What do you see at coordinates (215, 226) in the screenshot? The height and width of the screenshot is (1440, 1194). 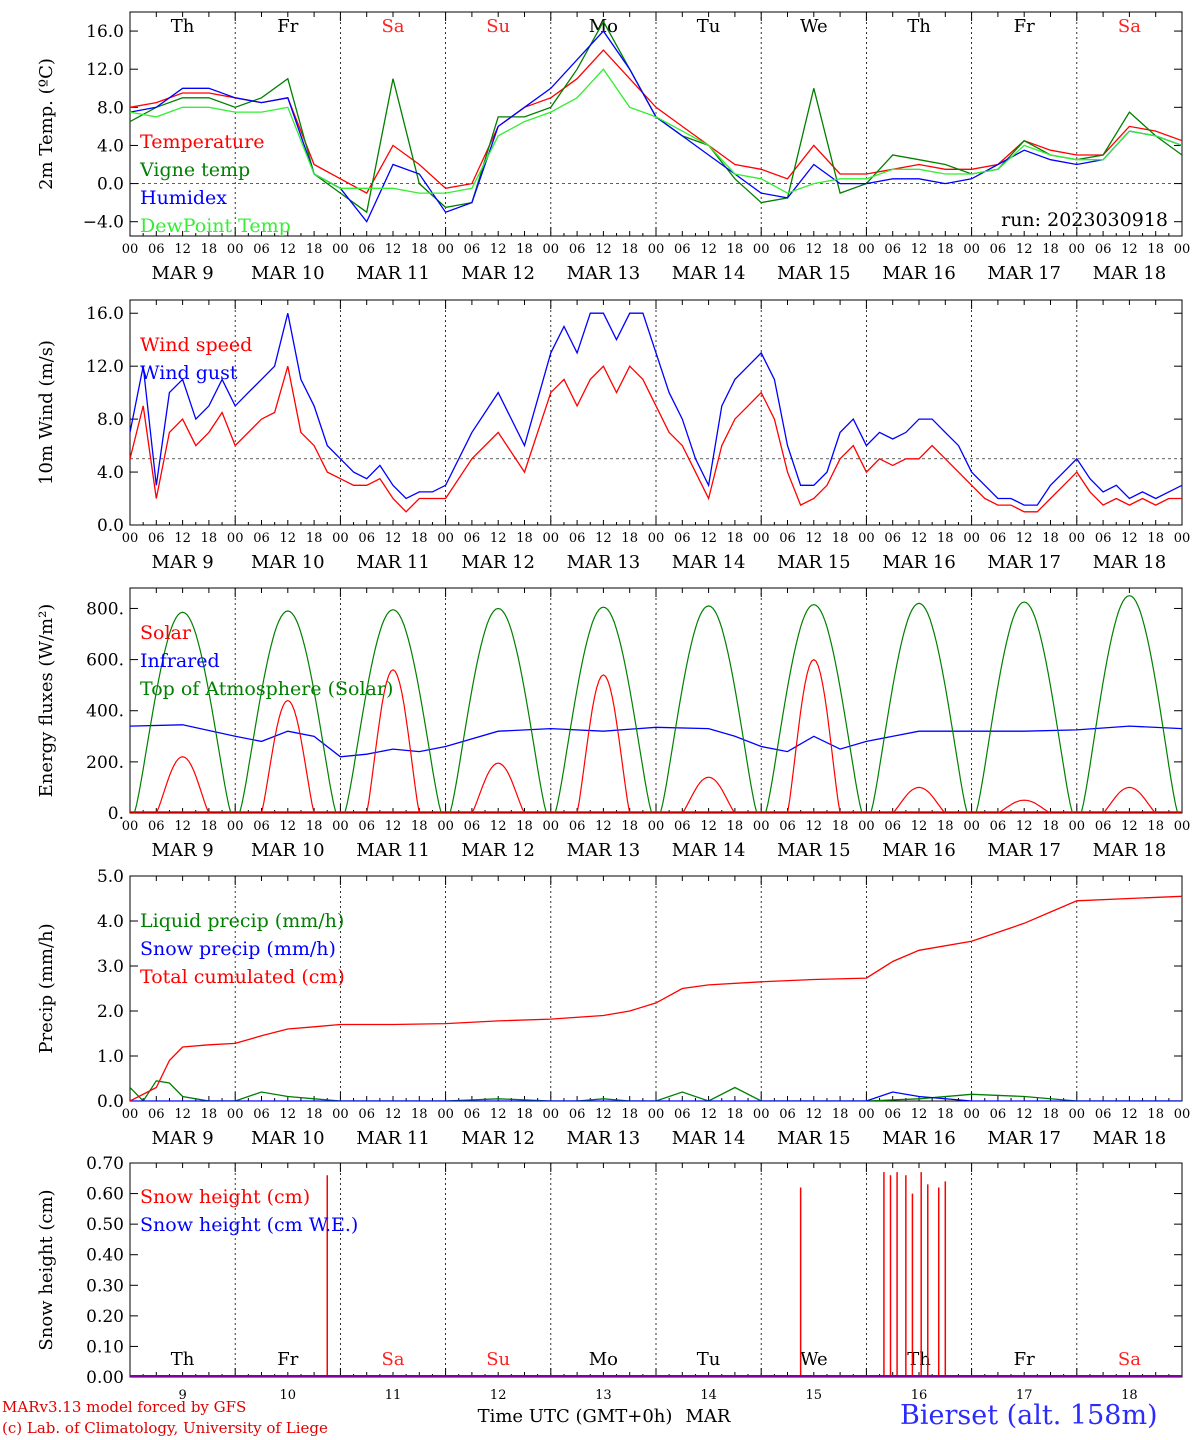 I see `legend-item: DewPoint Temp` at bounding box center [215, 226].